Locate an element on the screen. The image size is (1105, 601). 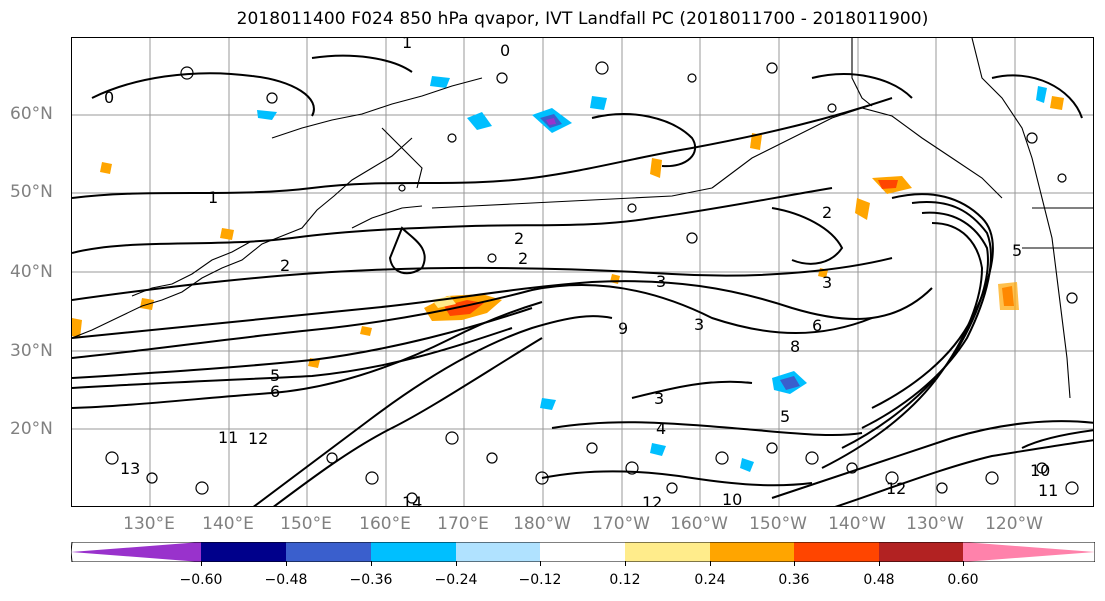
contour-label-3b: 3 is located at coordinates (699, 324).